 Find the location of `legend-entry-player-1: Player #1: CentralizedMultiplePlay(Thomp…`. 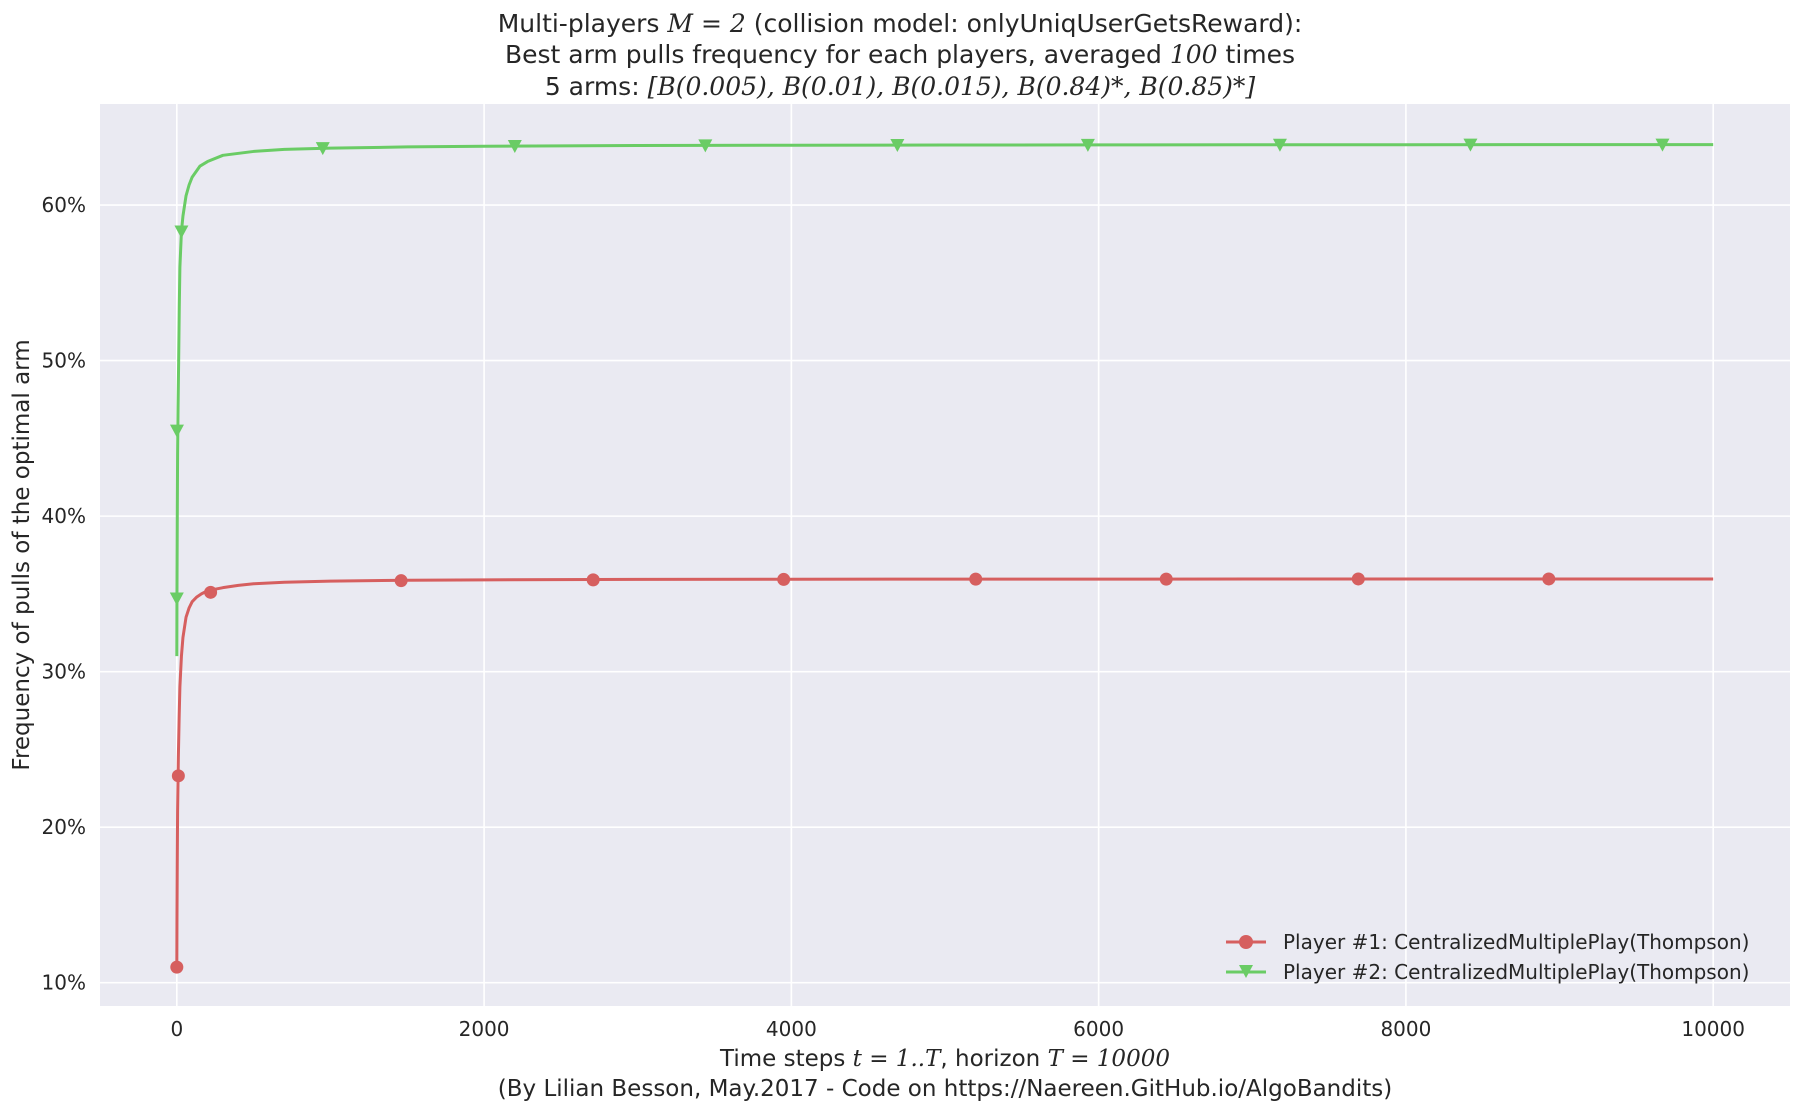

legend-entry-player-1: Player #1: CentralizedMultiplePlay(Thomp… is located at coordinates (1487, 942).